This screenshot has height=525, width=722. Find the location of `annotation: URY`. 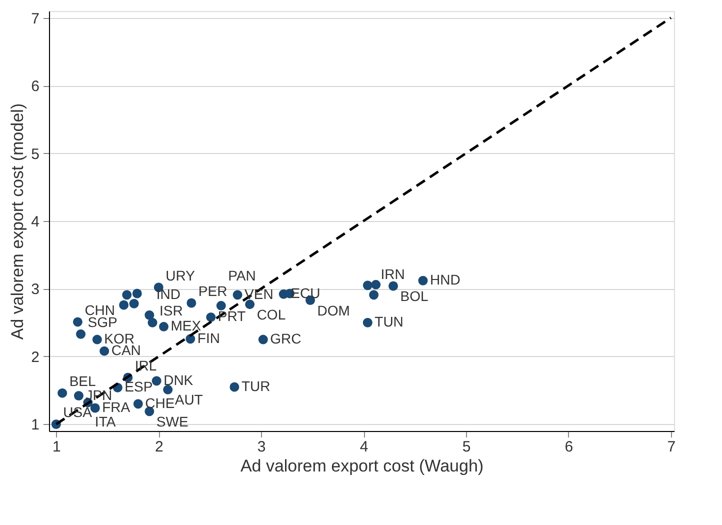

annotation: URY is located at coordinates (181, 275).